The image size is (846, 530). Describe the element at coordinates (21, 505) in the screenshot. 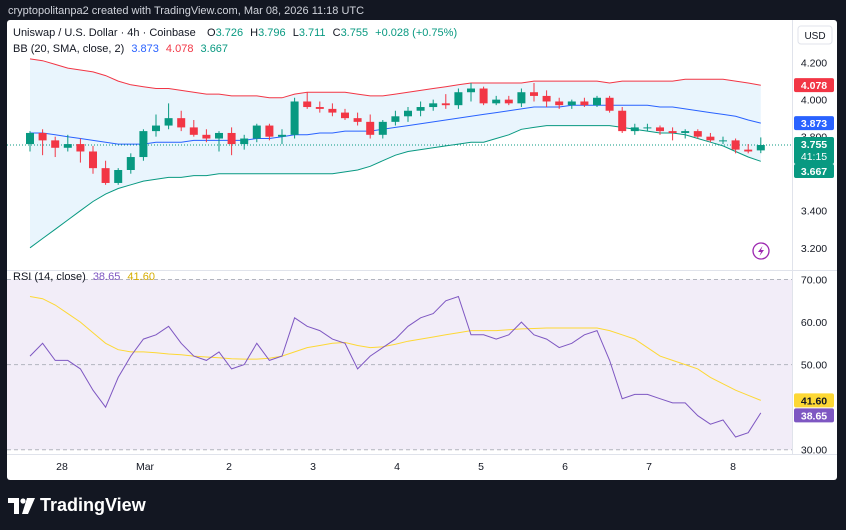

I see `tradingview-logo-icon` at that location.